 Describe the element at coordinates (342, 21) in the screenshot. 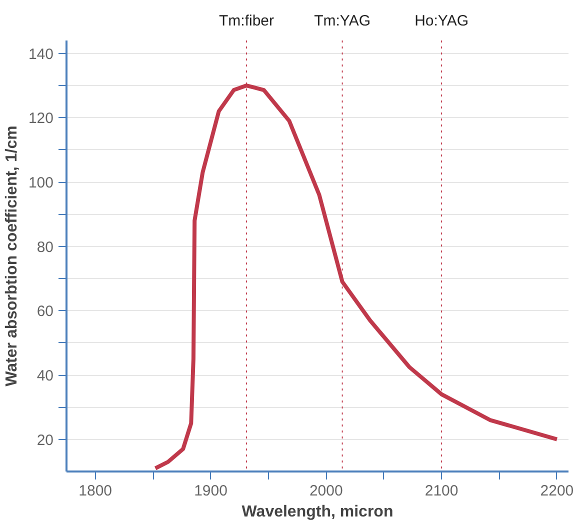

I see `ref-line-label: Tm:YAG` at that location.